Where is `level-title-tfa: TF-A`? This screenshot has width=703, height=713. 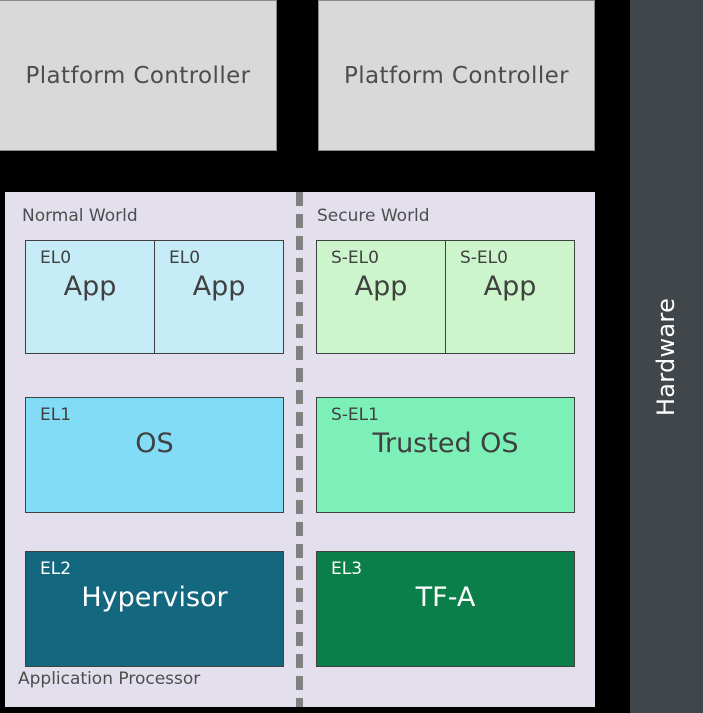 level-title-tfa: TF-A is located at coordinates (445, 597).